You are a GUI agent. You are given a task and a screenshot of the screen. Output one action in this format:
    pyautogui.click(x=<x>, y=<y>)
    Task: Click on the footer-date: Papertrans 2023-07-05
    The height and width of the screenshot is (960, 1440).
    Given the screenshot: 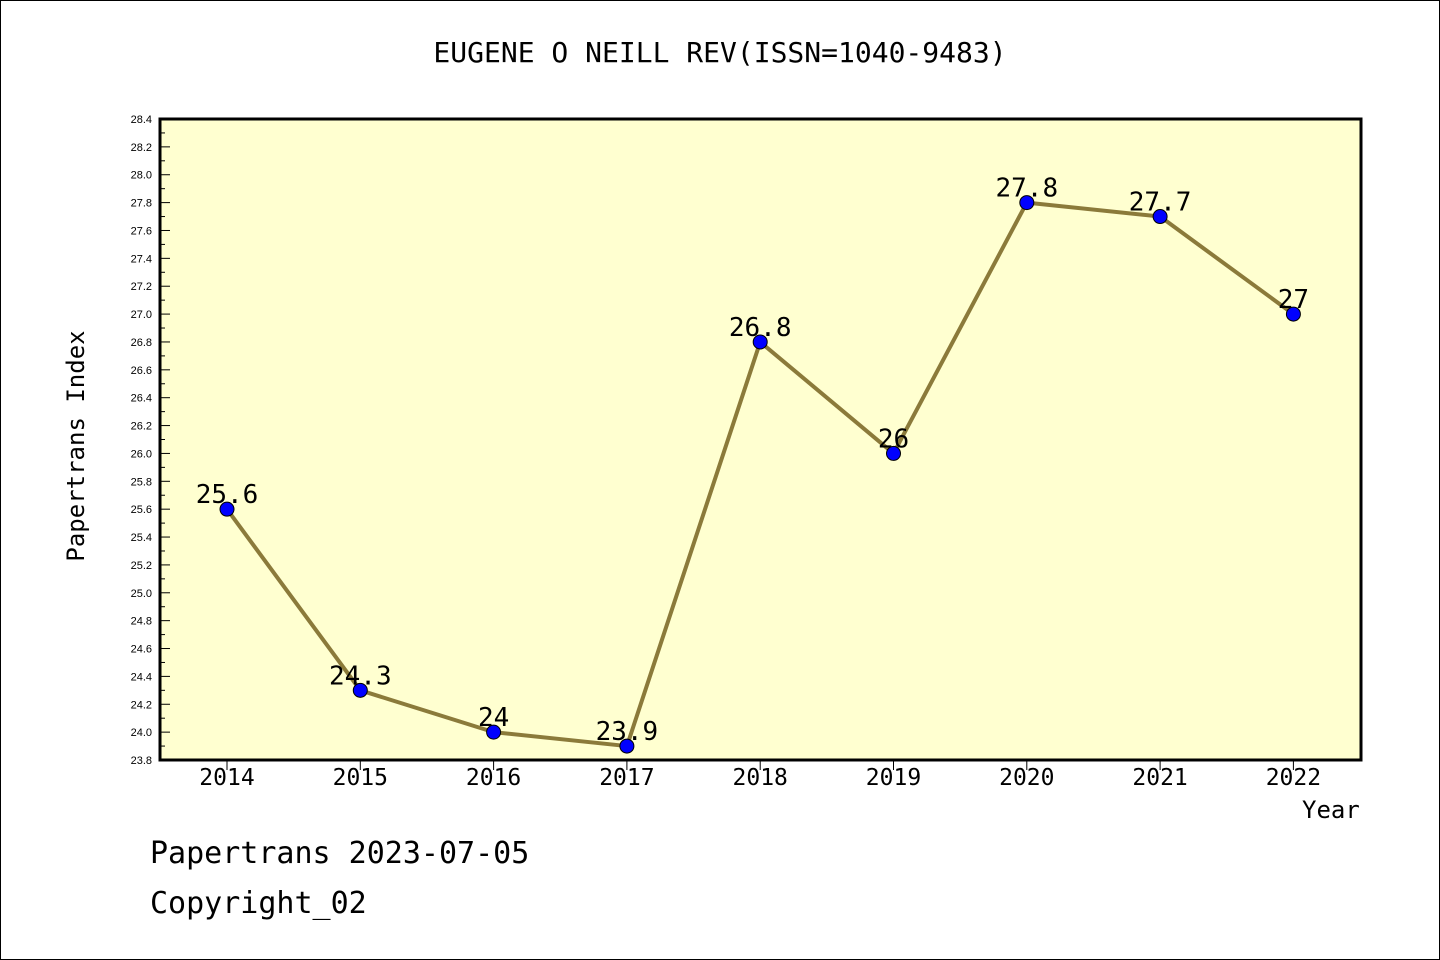 What is the action you would take?
    pyautogui.click(x=340, y=853)
    